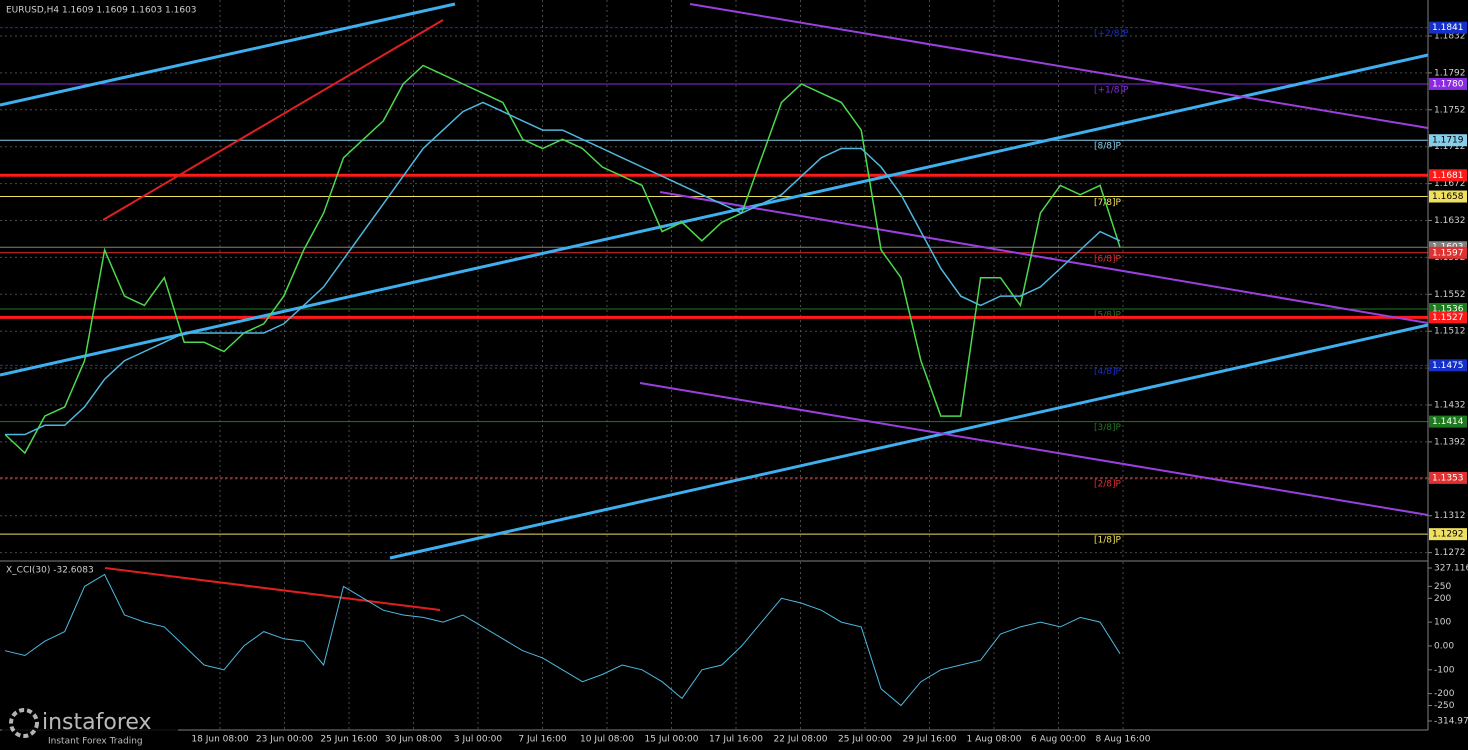  I want to click on price-tag-label: 1.1353, so click(1448, 478).